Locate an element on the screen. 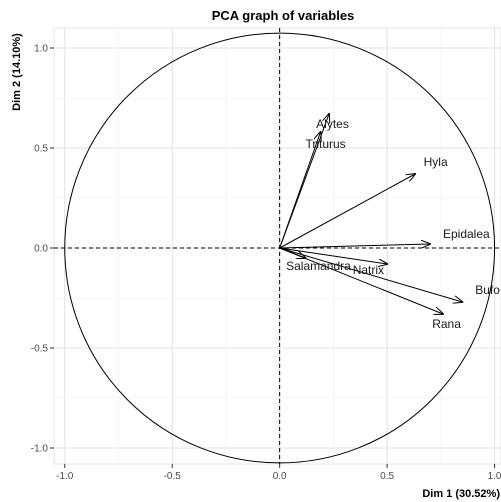 The image size is (501, 502). label-natrix: Natrix is located at coordinates (368, 270).